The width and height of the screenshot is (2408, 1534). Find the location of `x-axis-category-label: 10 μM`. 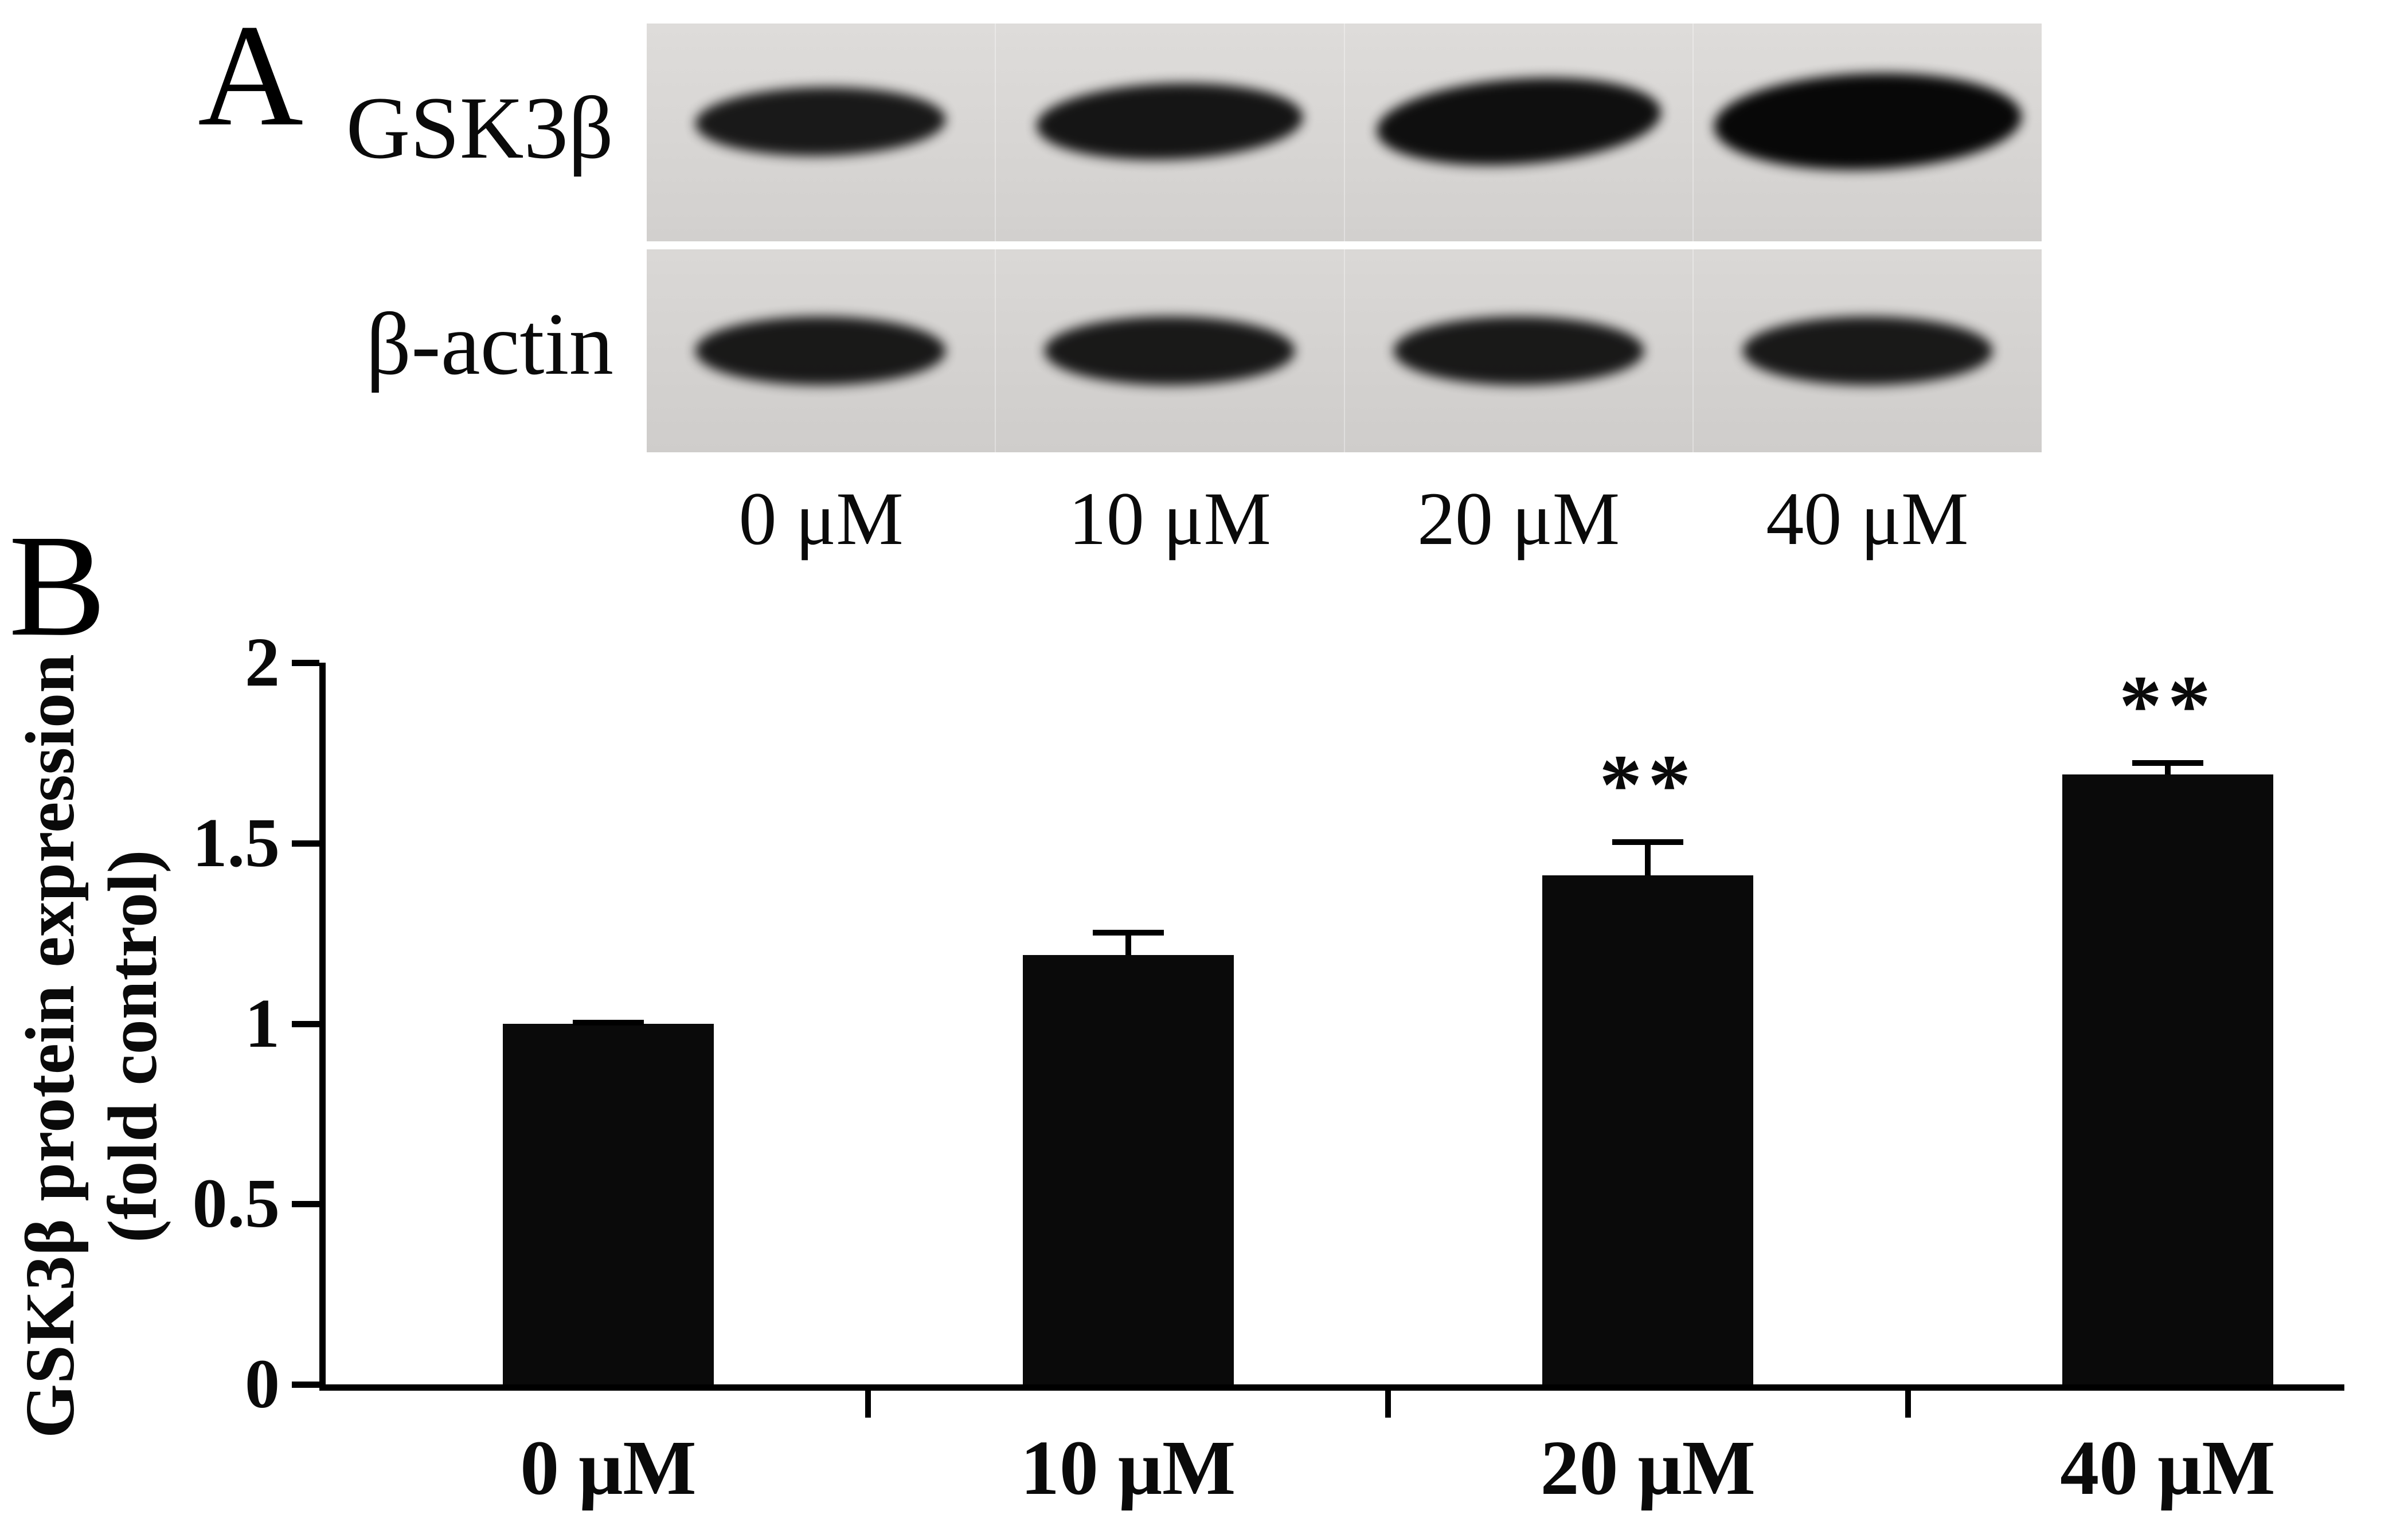

x-axis-category-label: 10 μM is located at coordinates (1128, 1468).